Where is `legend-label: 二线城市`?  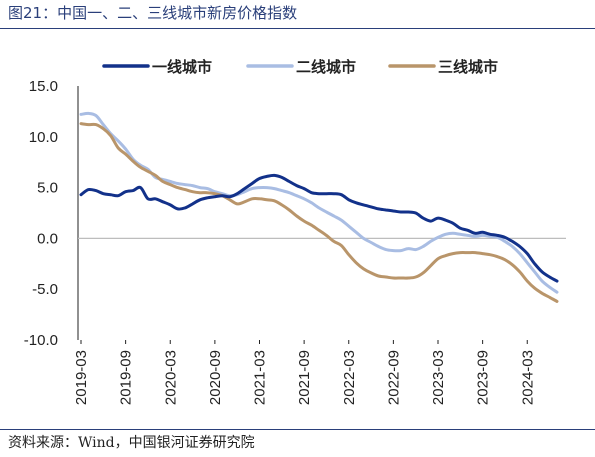 legend-label: 二线城市 is located at coordinates (326, 67).